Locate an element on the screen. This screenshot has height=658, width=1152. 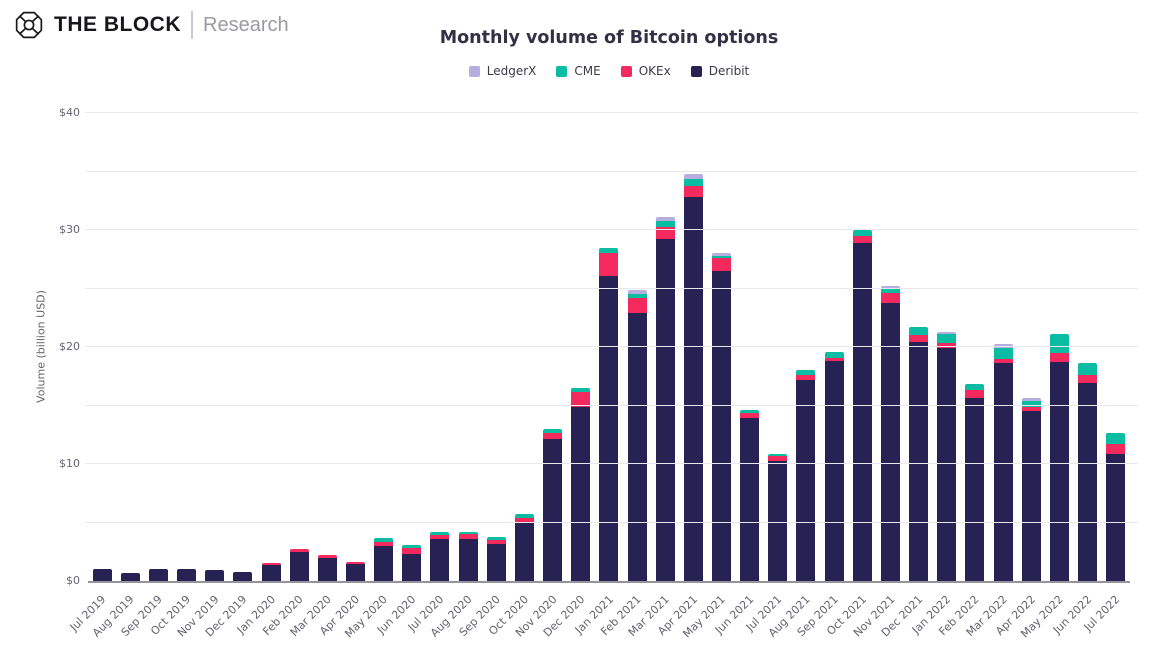
stacked-bar-apr-2020 is located at coordinates (355, 571).